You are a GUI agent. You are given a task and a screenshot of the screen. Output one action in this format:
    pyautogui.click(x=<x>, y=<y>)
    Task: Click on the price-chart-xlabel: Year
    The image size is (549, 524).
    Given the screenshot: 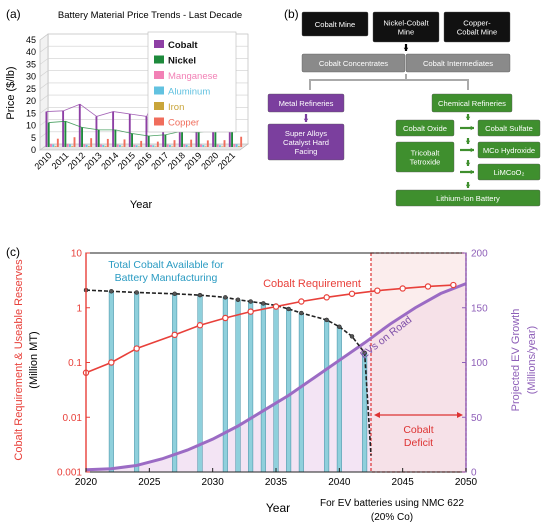 What is the action you would take?
    pyautogui.click(x=141, y=205)
    